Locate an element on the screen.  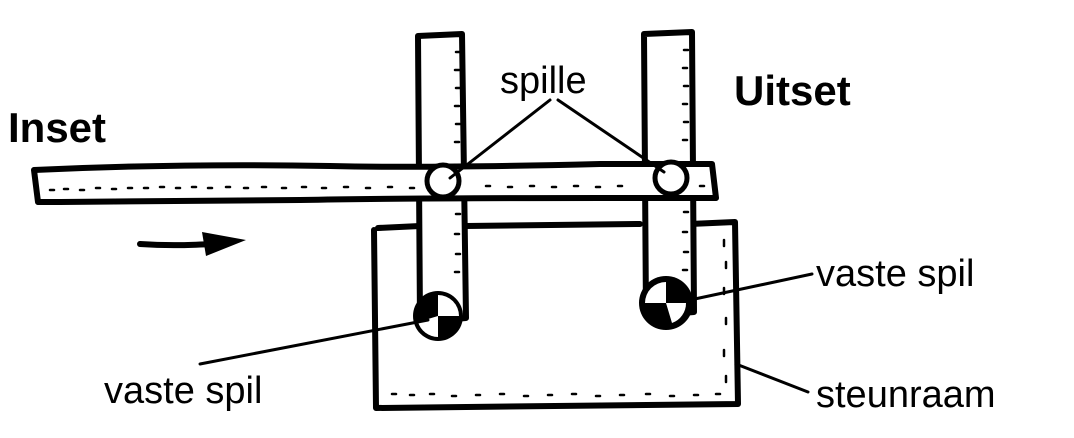
leader-vaste-spil-left is located at coordinates (314, 342).